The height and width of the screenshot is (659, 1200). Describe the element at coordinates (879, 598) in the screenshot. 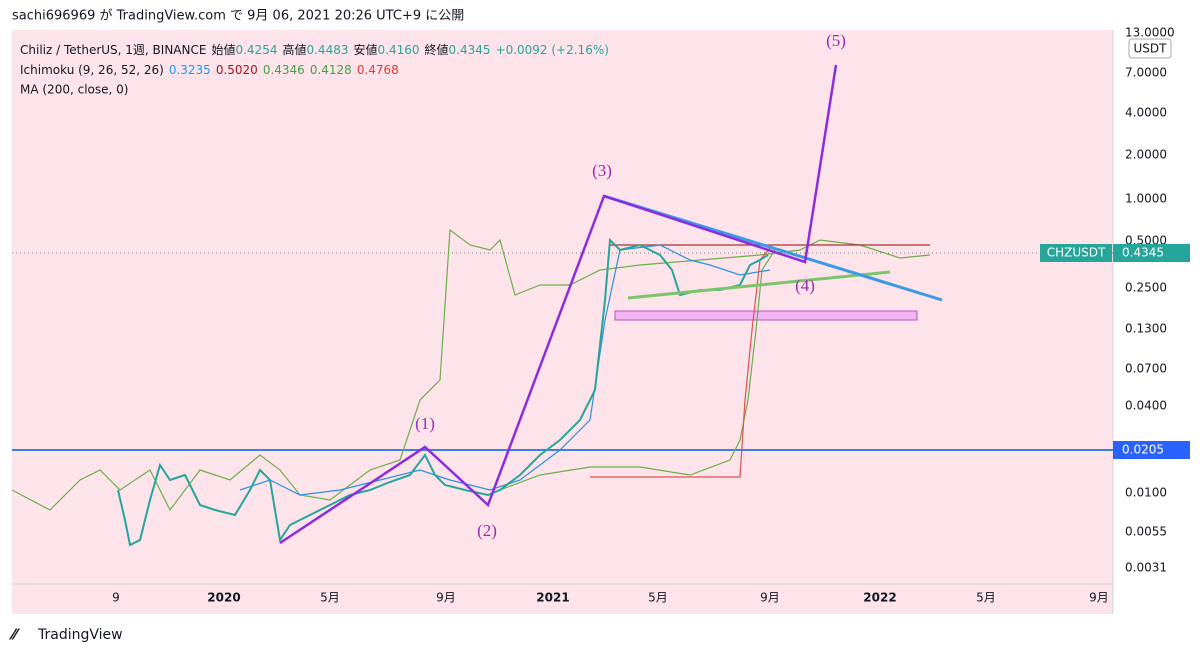

I see `x-tick-label: 2022` at that location.